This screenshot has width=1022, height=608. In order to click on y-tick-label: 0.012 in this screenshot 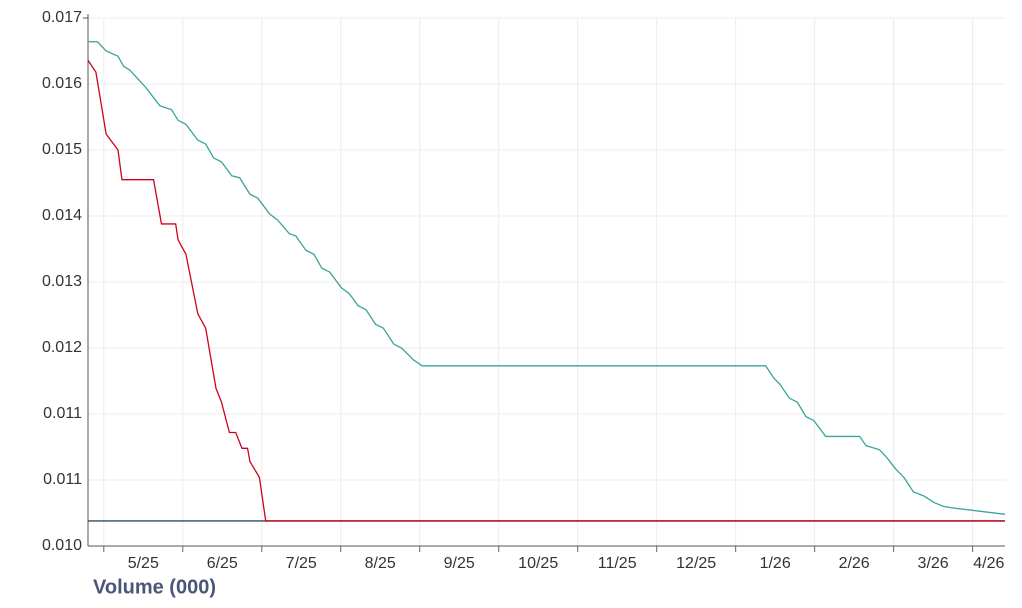, I will do `click(62, 347)`.